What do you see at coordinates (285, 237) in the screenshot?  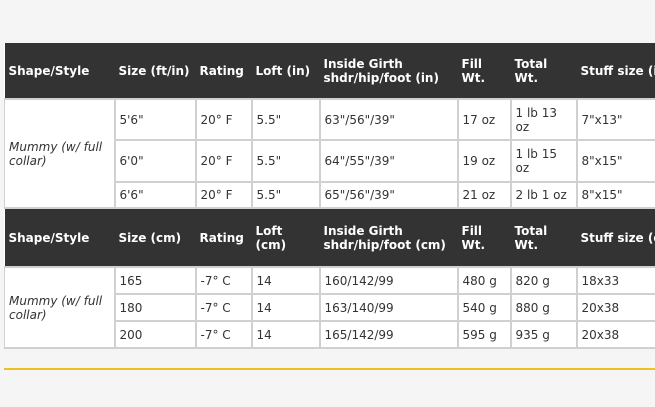 I see `column-header: Loft (cm)` at bounding box center [285, 237].